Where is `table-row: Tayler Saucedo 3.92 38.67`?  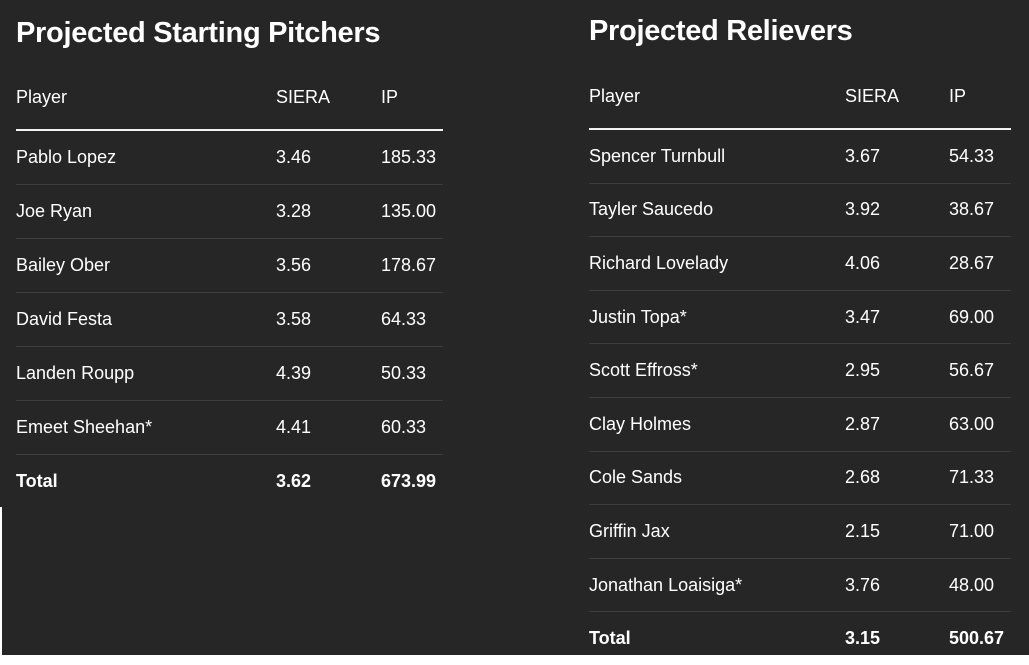
table-row: Tayler Saucedo 3.92 38.67 is located at coordinates (800, 210).